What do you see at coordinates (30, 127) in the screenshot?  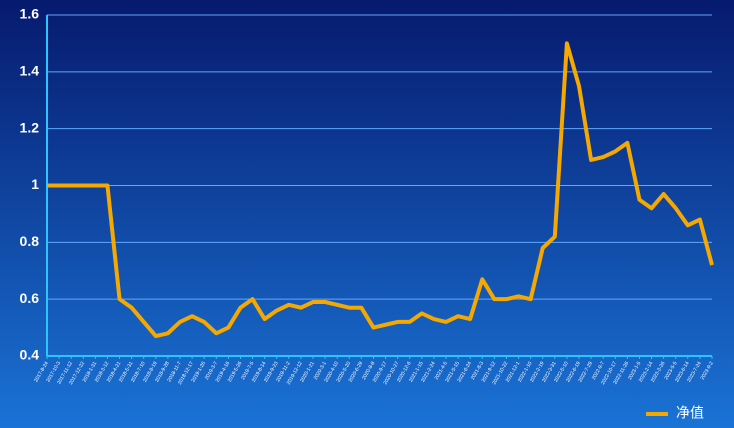 I see `y-tick-label: 1.2` at bounding box center [30, 127].